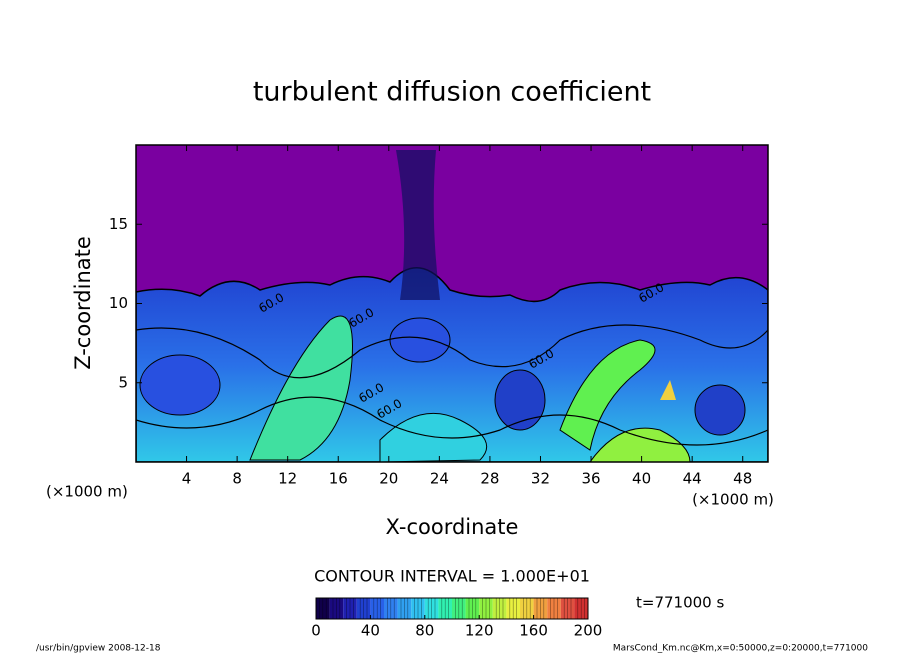  What do you see at coordinates (338, 479) in the screenshot?
I see `x-tick-label: 16` at bounding box center [338, 479].